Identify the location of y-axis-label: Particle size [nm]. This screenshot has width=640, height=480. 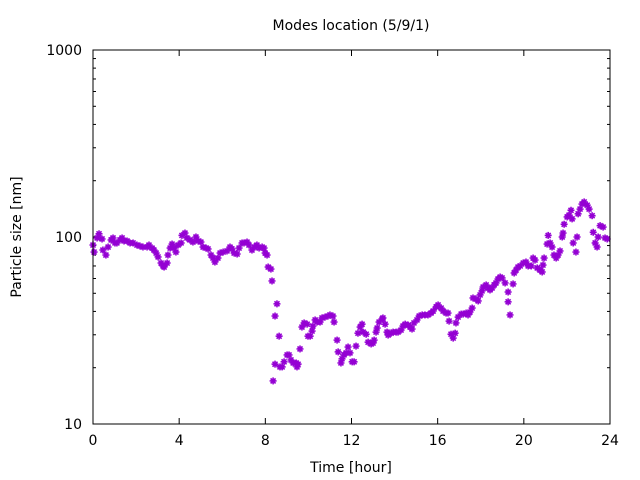
(17, 236).